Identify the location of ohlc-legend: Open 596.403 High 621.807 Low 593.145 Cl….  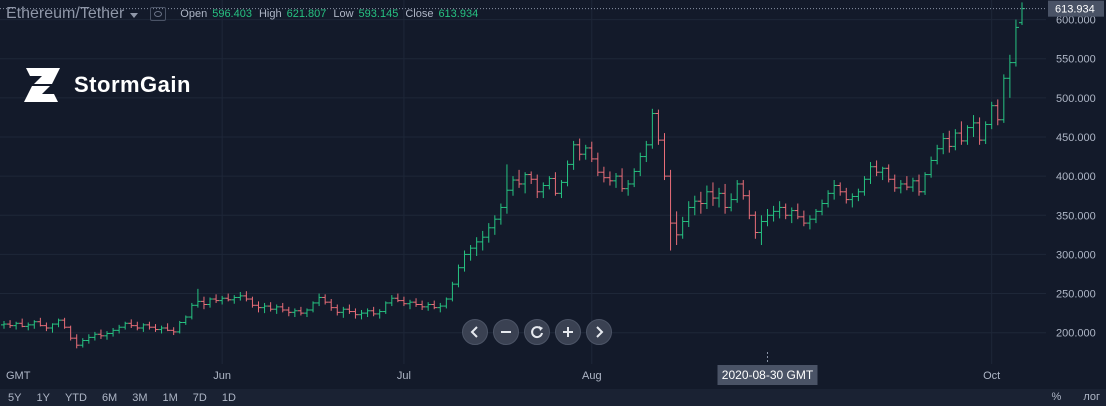
(330, 14).